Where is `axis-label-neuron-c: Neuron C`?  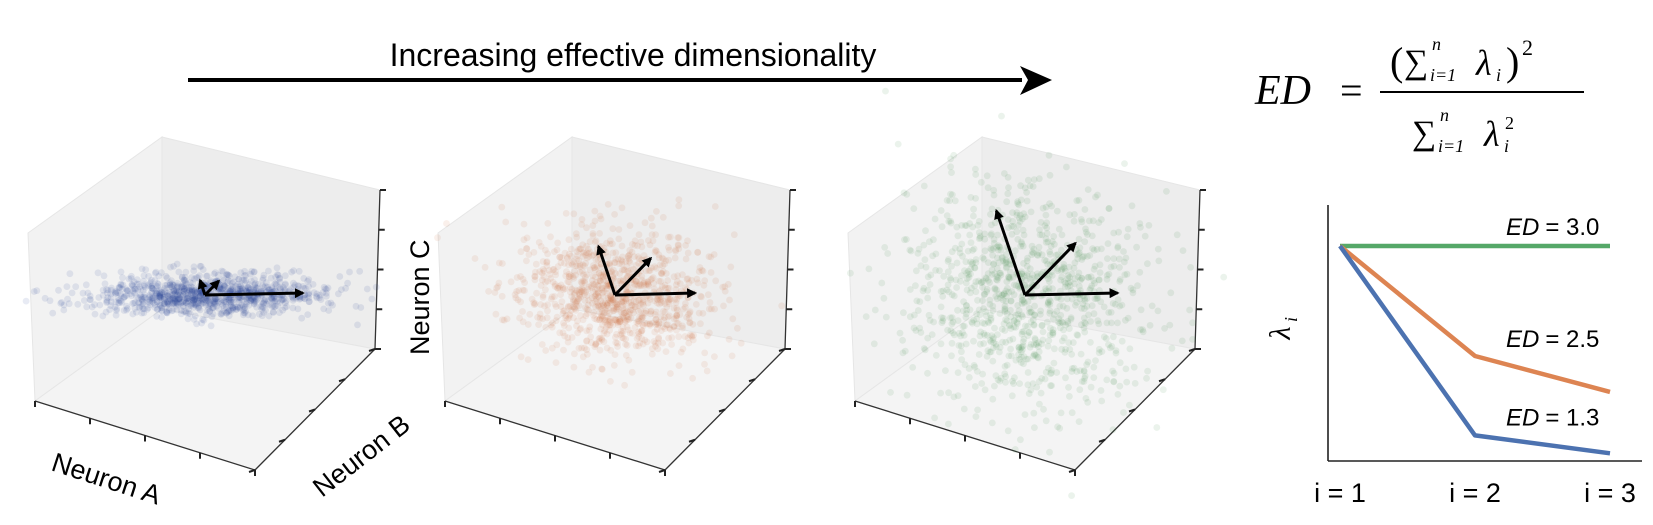
axis-label-neuron-c: Neuron C is located at coordinates (420, 297).